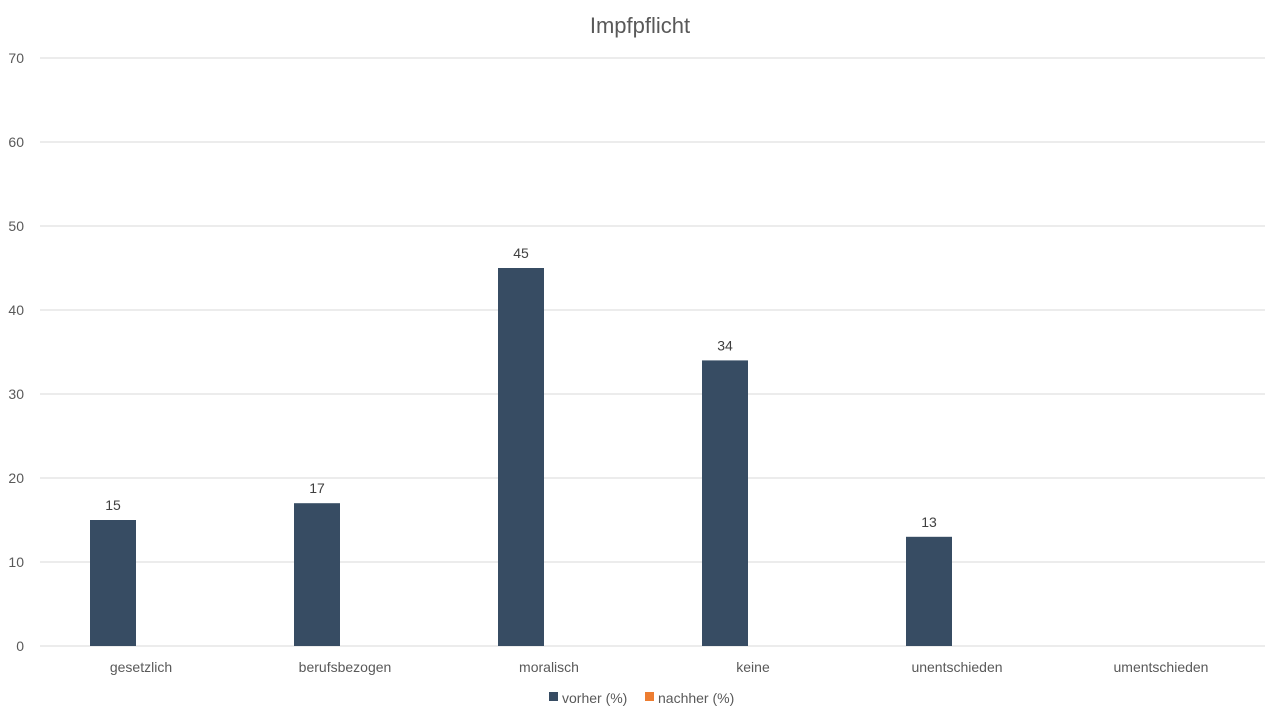 The image size is (1280, 720). I want to click on legend: vorher (%) nachher (%), so click(641, 698).